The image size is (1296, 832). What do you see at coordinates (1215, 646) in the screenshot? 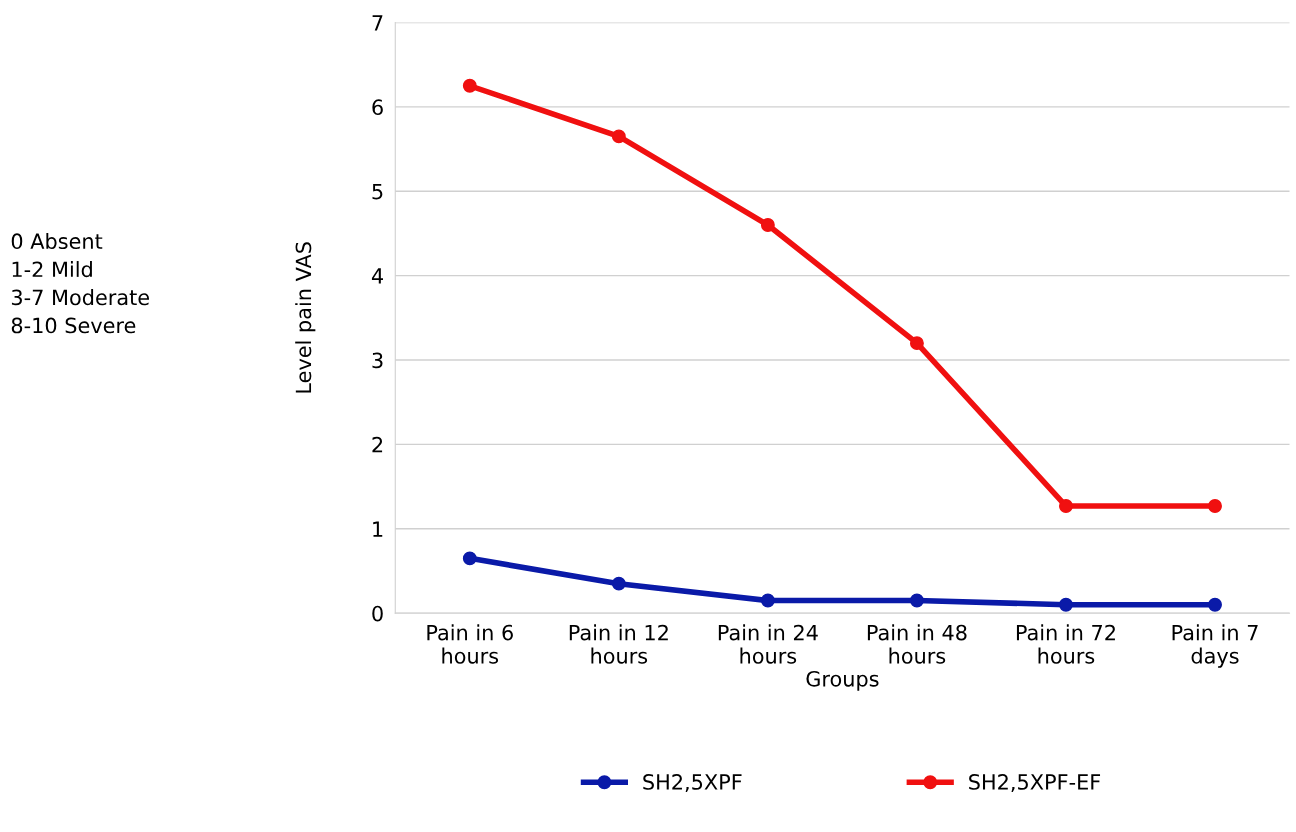
I see `x-tick-label: Pain in 7 days` at bounding box center [1215, 646].